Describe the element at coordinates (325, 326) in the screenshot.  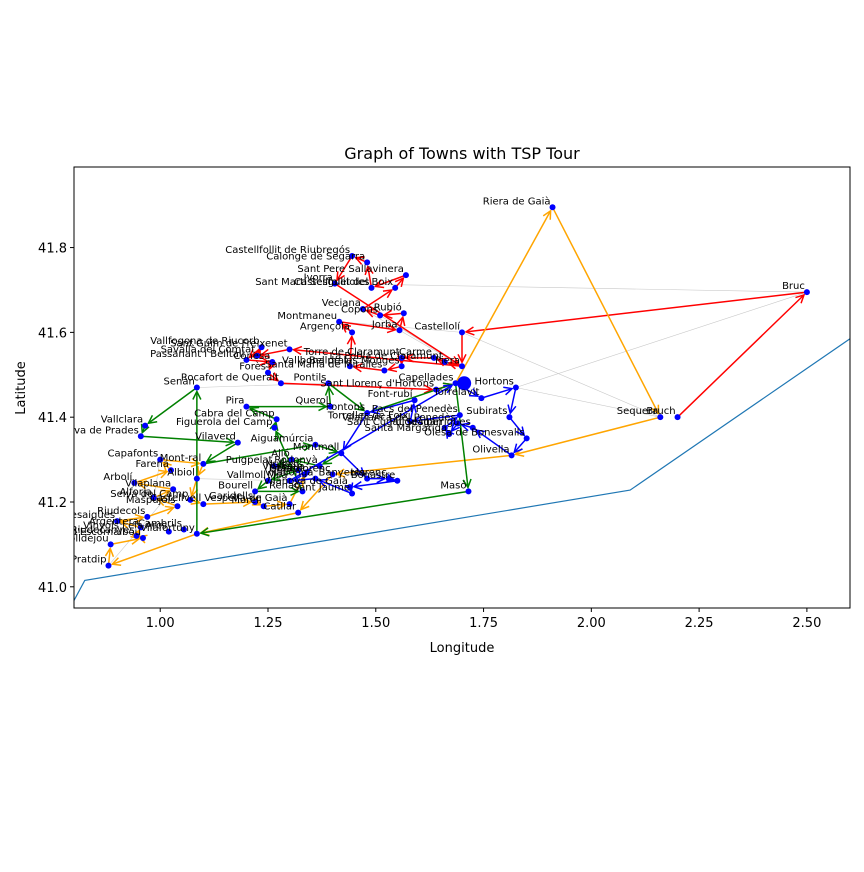
I see `town-label: Argençola` at that location.